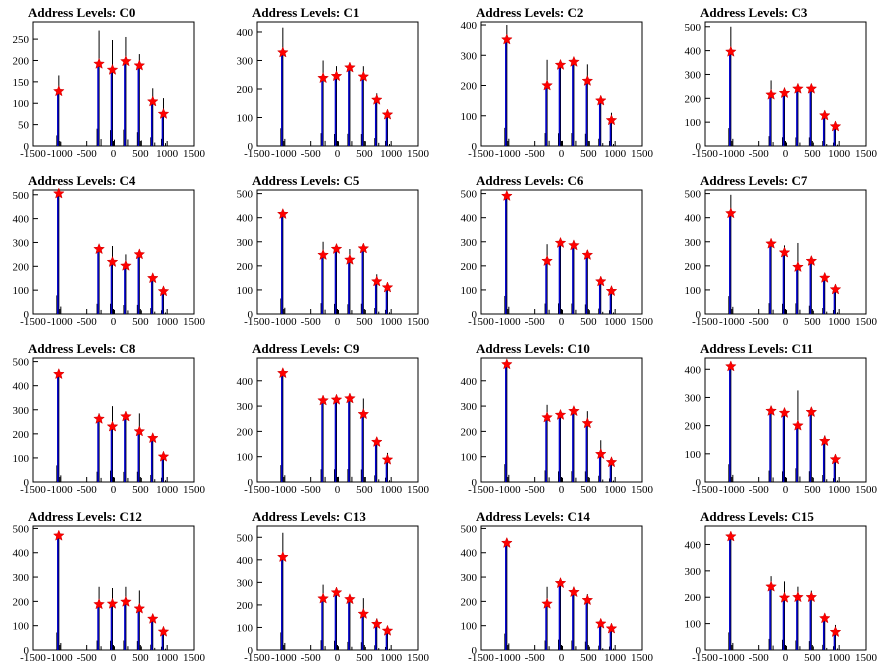 The width and height of the screenshot is (896, 672). What do you see at coordinates (781, 594) in the screenshot?
I see `histogram-plot: 0 100 200 300 400 -1500 -1000 -500 0 500 1000 1500` at bounding box center [781, 594].